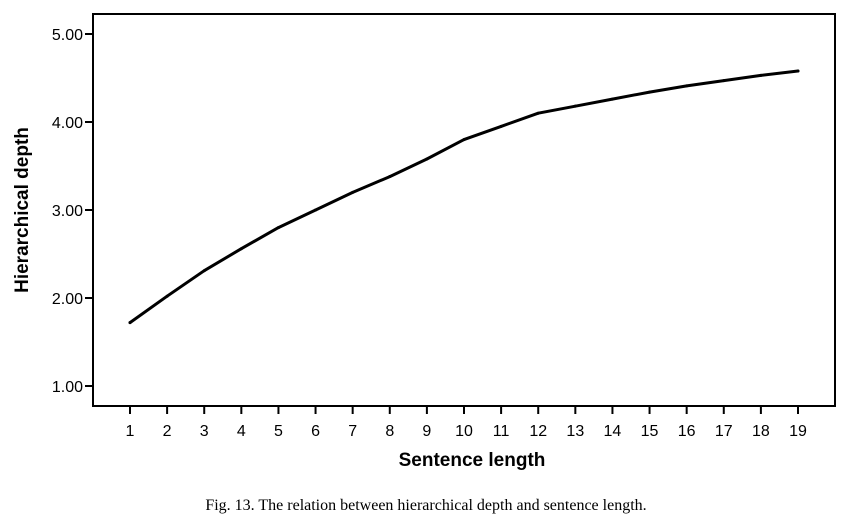  I want to click on x-tick-label: 15, so click(650, 431).